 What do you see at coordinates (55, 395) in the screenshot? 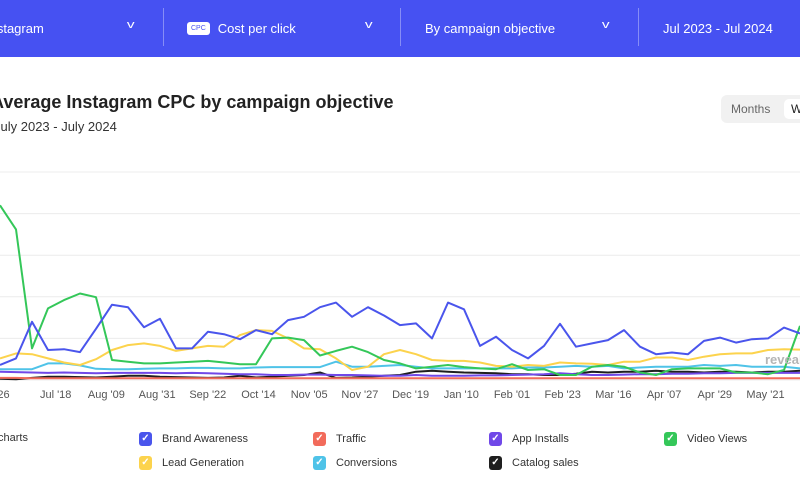
I see `x-tick-label: Jul '18` at bounding box center [55, 395].